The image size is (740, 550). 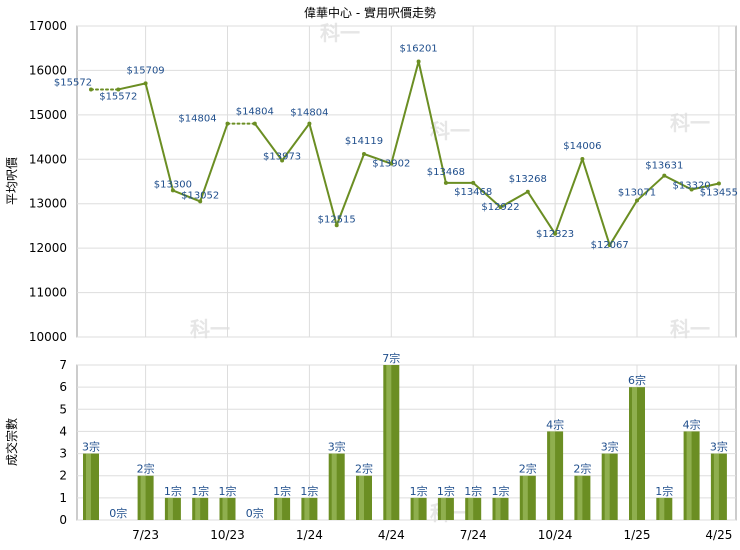 I want to click on x-tick-label: 10/23, so click(x=227, y=535).